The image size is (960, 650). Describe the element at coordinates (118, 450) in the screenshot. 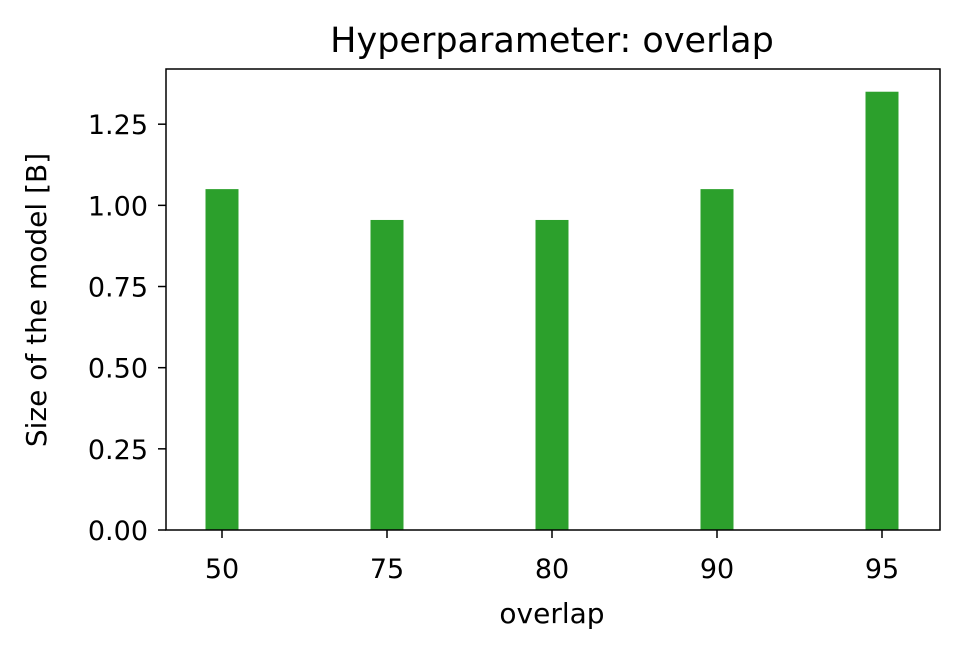

I see `y-tick-label: 0.25` at that location.